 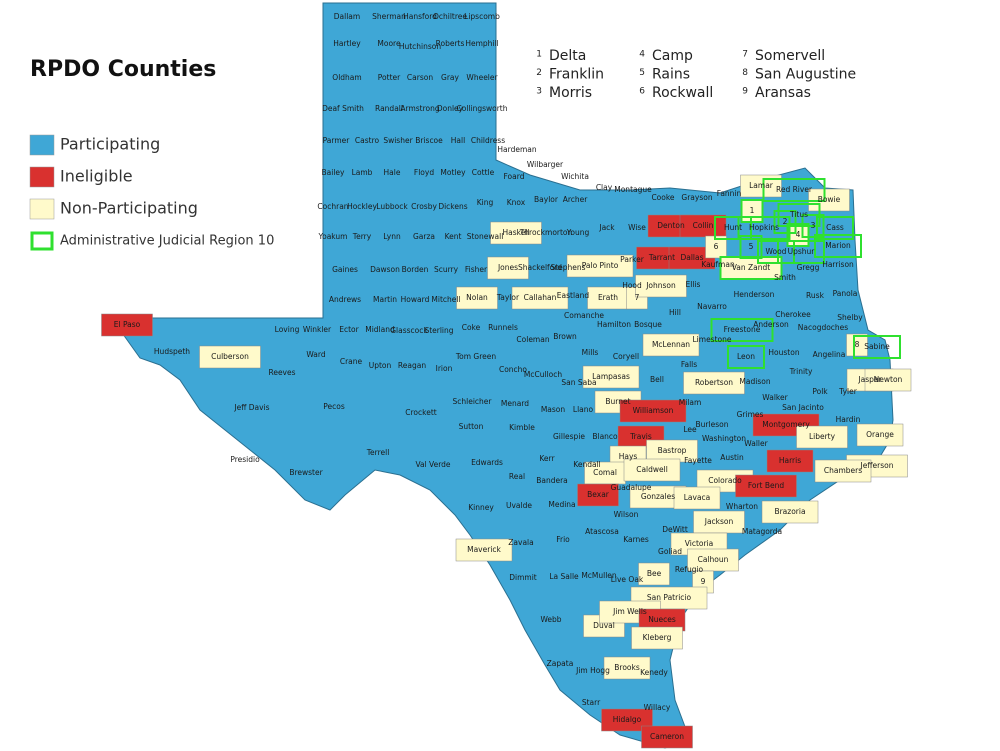 I want to click on county-label: Midland, so click(x=380, y=329).